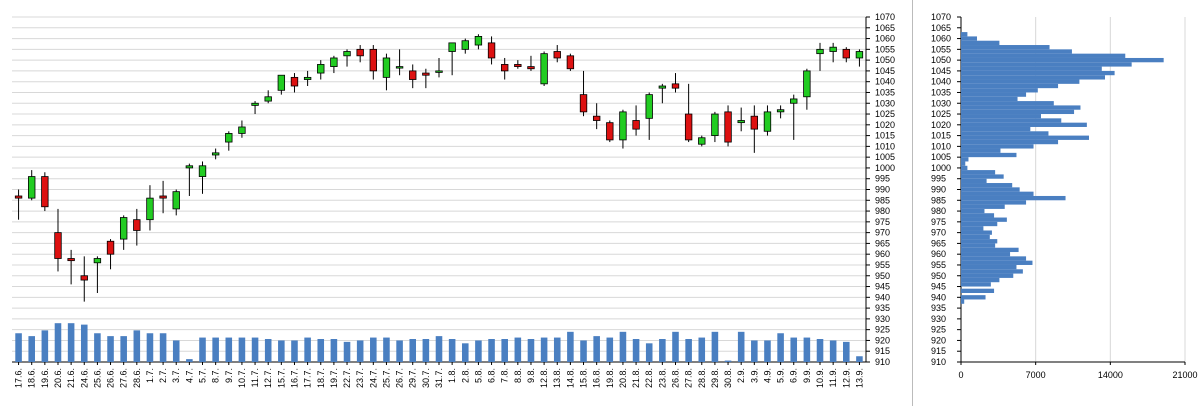 This screenshot has width=1199, height=406. Describe the element at coordinates (885, 136) in the screenshot. I see `y-tick-label: 1015` at that location.